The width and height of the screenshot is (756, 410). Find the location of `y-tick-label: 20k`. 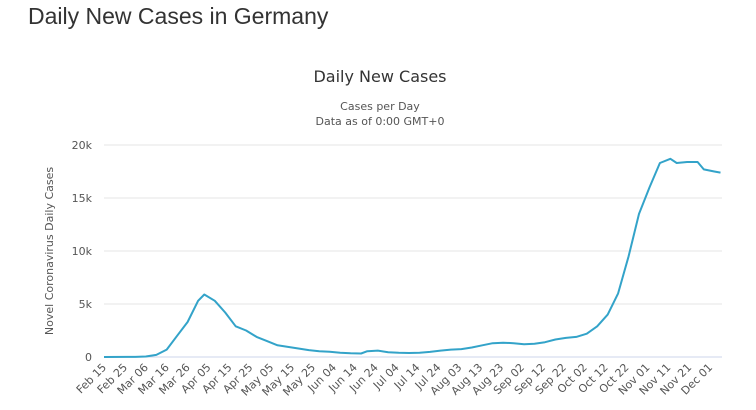

y-tick-label: 20k is located at coordinates (82, 145).